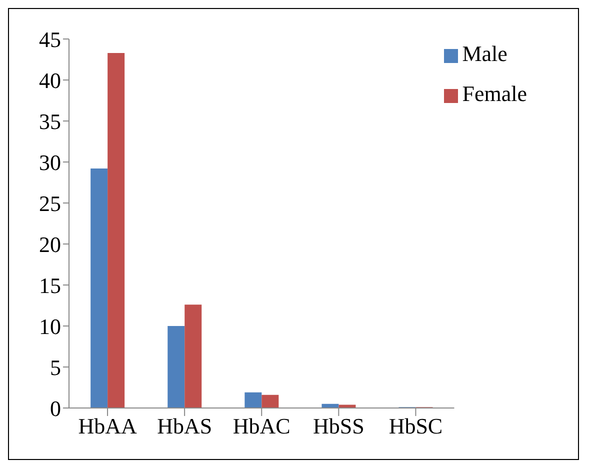 This screenshot has width=589, height=470. Describe the element at coordinates (50, 285) in the screenshot. I see `y-tick-label: 15` at that location.